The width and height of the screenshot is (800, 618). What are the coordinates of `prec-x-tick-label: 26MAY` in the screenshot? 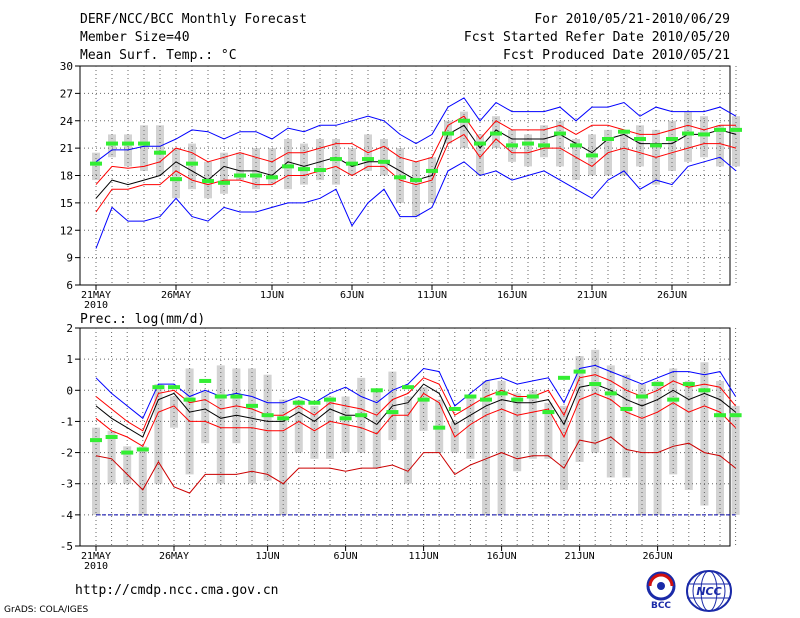 It's located at (174, 556).